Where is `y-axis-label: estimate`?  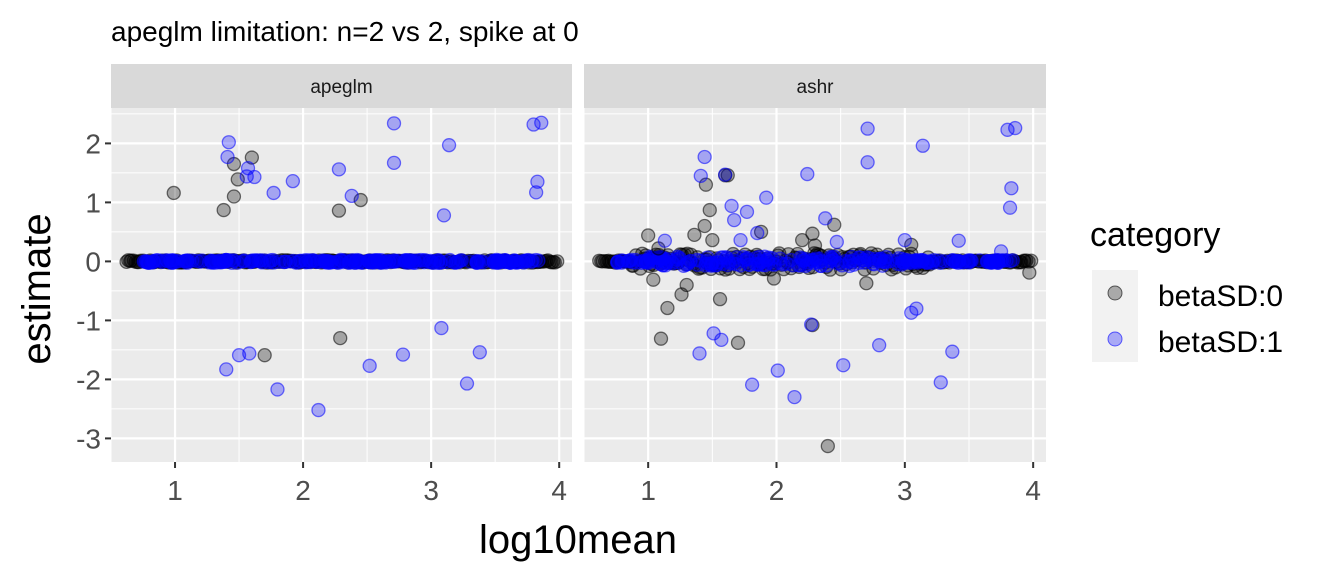 y-axis-label: estimate is located at coordinates (37, 288).